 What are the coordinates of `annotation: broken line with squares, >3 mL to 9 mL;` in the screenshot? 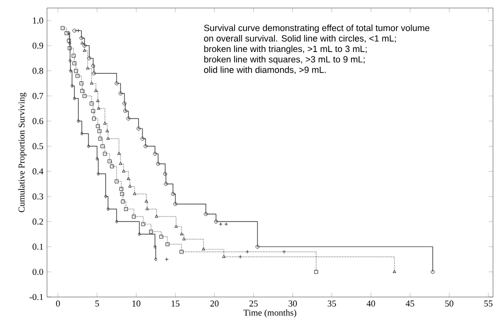 It's located at (284, 60).